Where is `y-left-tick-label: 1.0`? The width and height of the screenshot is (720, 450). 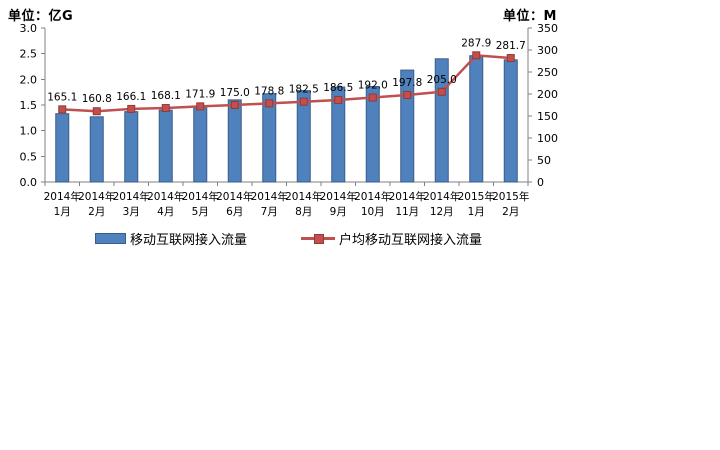 y-left-tick-label: 1.0 is located at coordinates (29, 131).